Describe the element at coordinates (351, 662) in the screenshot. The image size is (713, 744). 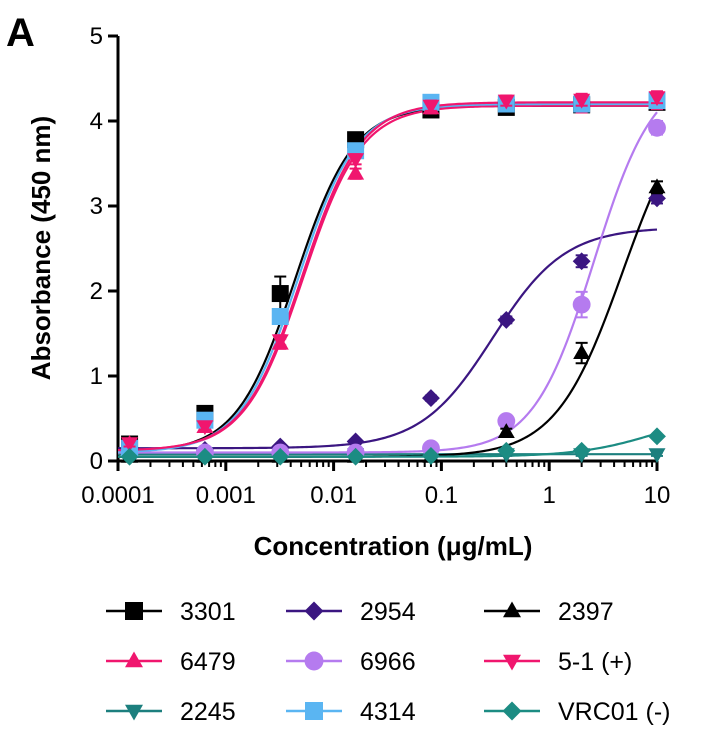
I see `legend-item: 6966` at that location.